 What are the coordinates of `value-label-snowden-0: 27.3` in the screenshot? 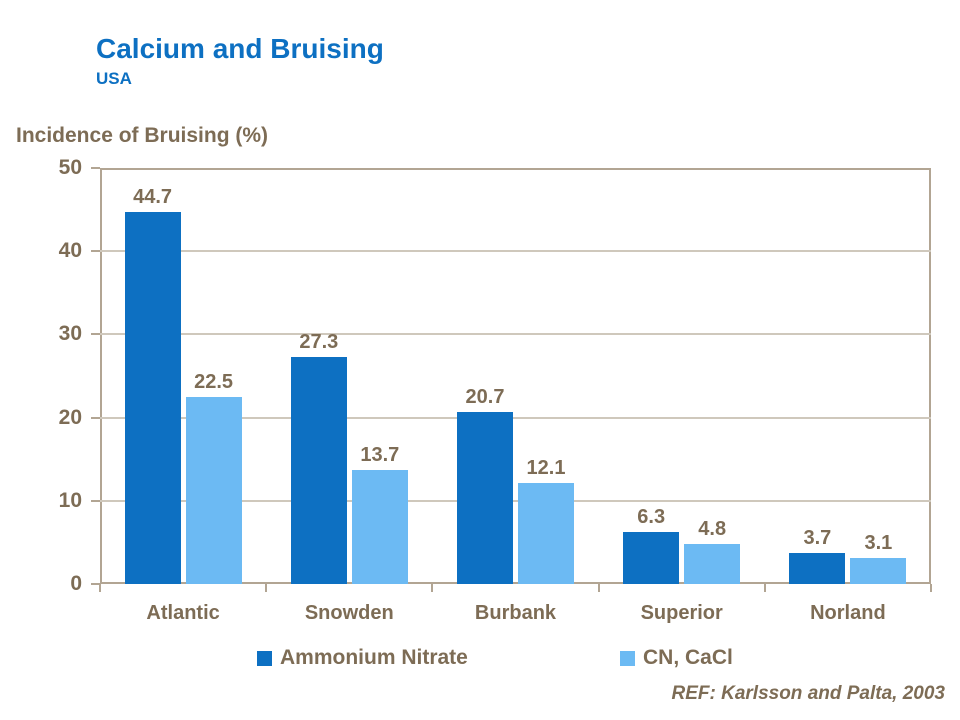 It's located at (319, 341).